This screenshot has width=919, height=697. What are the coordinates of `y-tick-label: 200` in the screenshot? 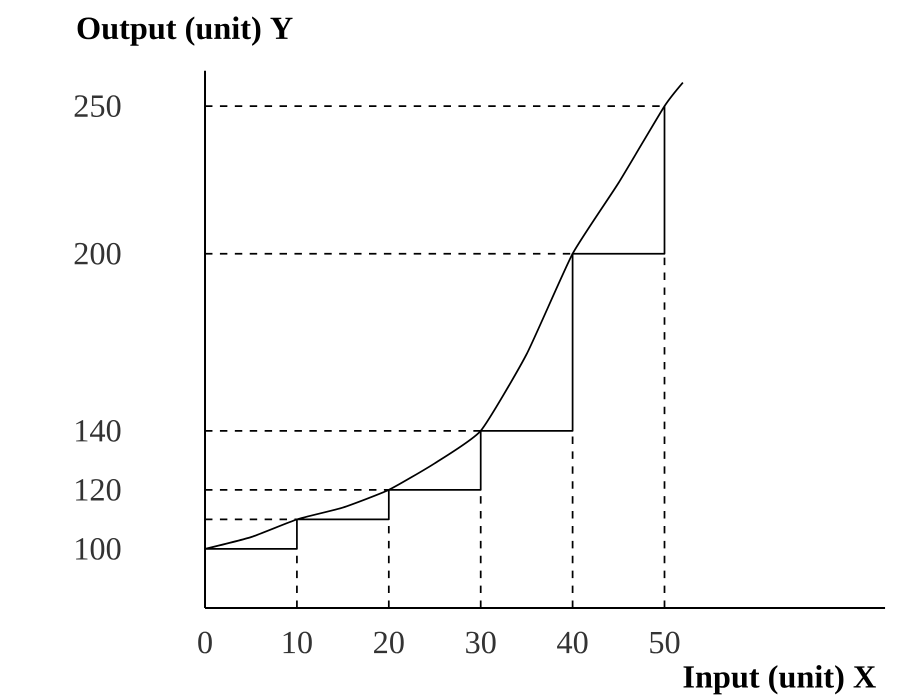 It's located at (97, 253).